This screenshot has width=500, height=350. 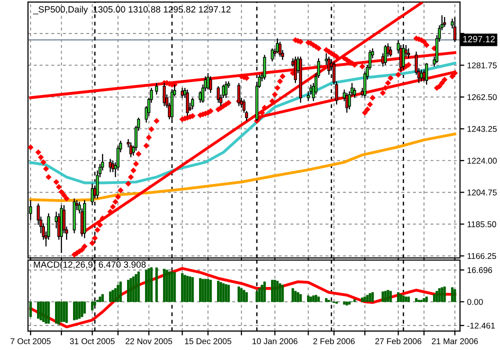 I want to click on x-tick-label: 22 Nov 2005, so click(x=149, y=341).